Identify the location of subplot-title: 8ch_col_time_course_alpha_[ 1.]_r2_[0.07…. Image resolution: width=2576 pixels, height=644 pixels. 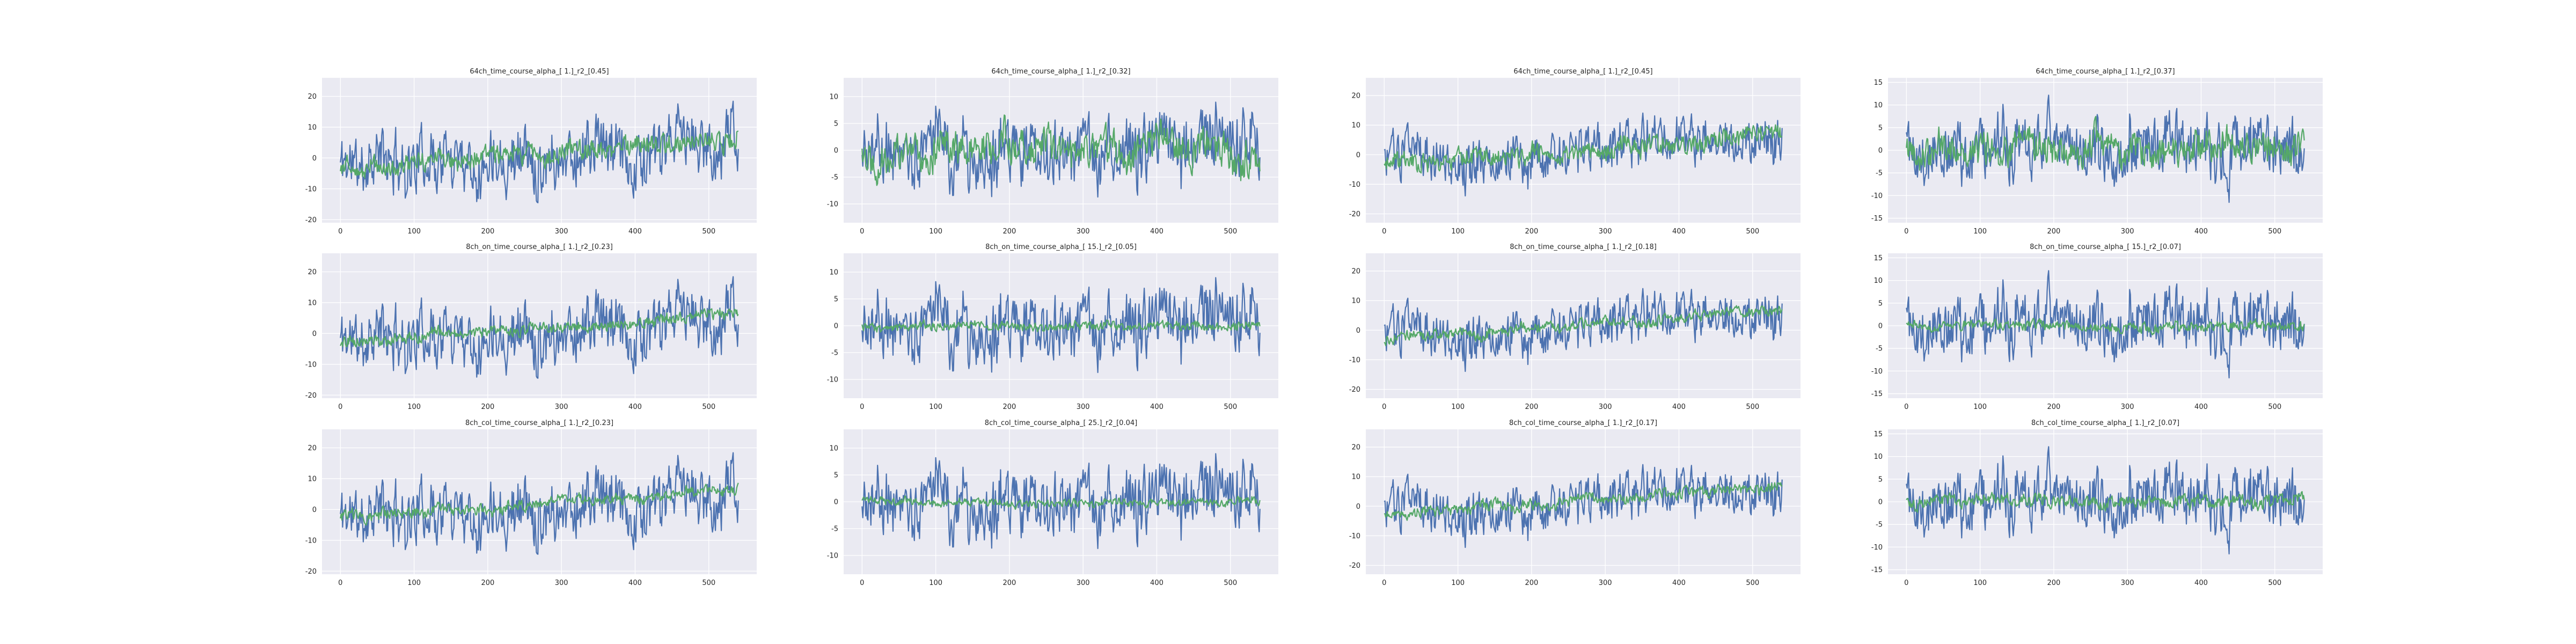
(2105, 423).